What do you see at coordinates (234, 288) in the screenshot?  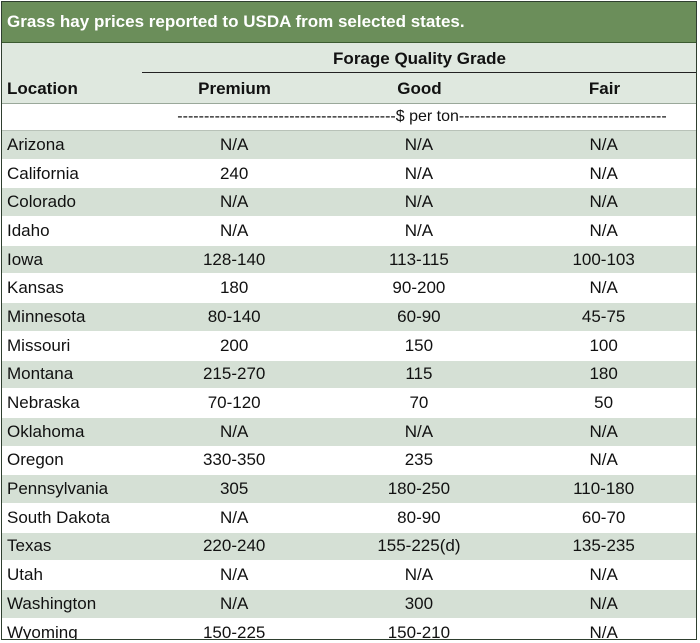 I see `premium-cell: 180` at bounding box center [234, 288].